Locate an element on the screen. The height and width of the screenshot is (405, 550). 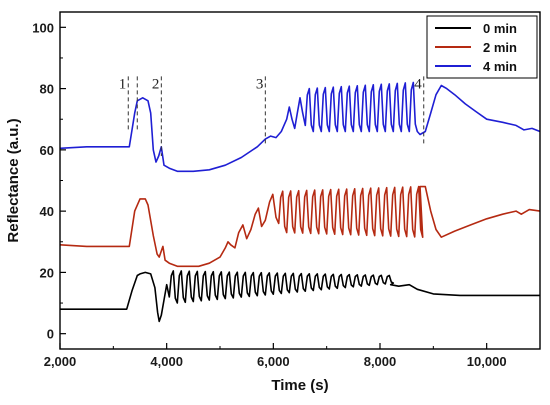
legend-label: 0 min is located at coordinates (500, 28).